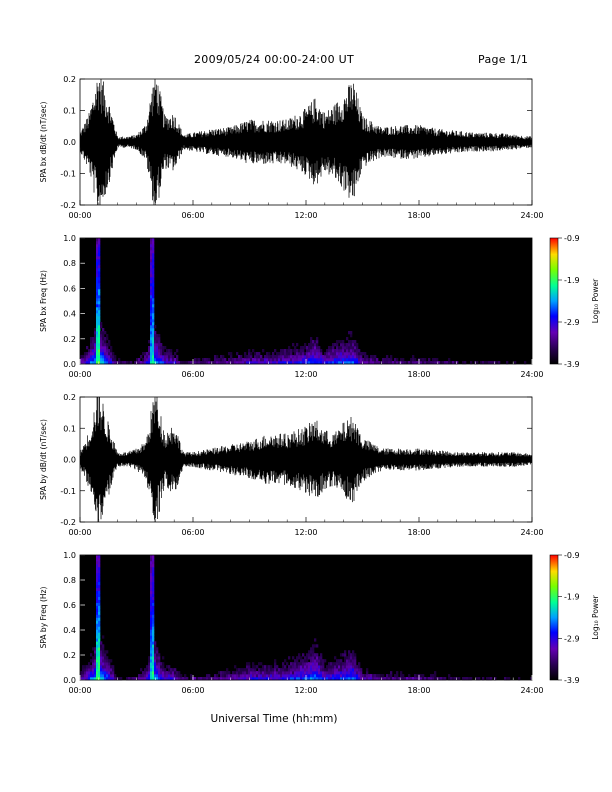 Image resolution: width=612 pixels, height=792 pixels. I want to click on x-tick-label-3: 12:00, so click(305, 532).